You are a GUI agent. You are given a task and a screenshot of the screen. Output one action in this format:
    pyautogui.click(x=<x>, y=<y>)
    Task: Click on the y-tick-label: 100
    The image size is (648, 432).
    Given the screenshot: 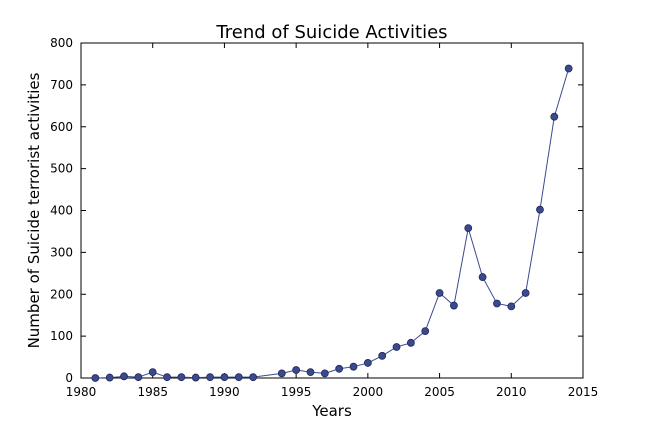 What is the action you would take?
    pyautogui.click(x=61, y=336)
    